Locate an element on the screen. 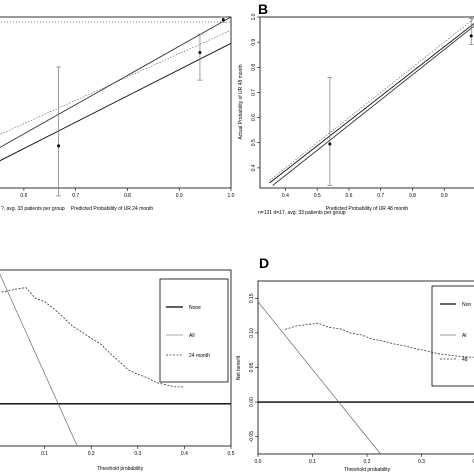 This screenshot has width=474, height=474. panel-b-x-tick-label: 0.9 is located at coordinates (444, 196).